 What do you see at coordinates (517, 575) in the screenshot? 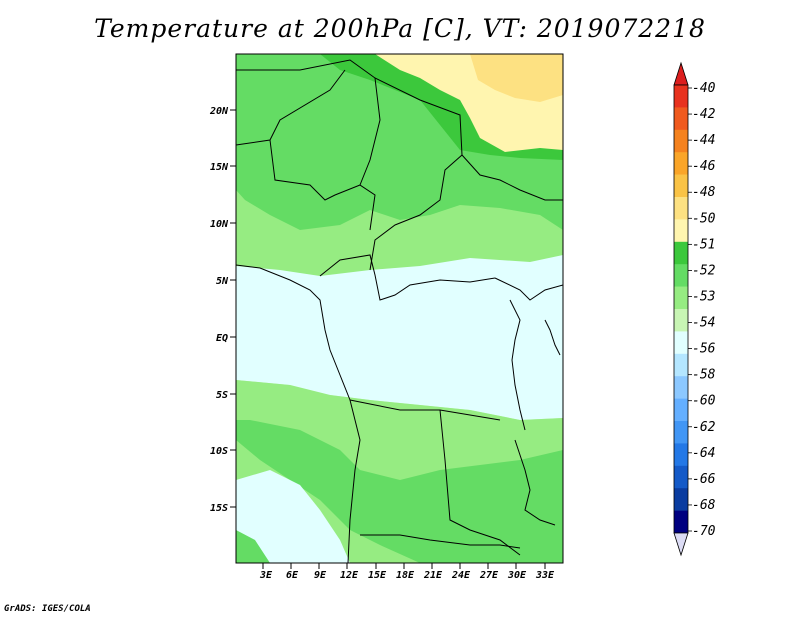
I see `lon-tick-label: 30E` at bounding box center [517, 575].